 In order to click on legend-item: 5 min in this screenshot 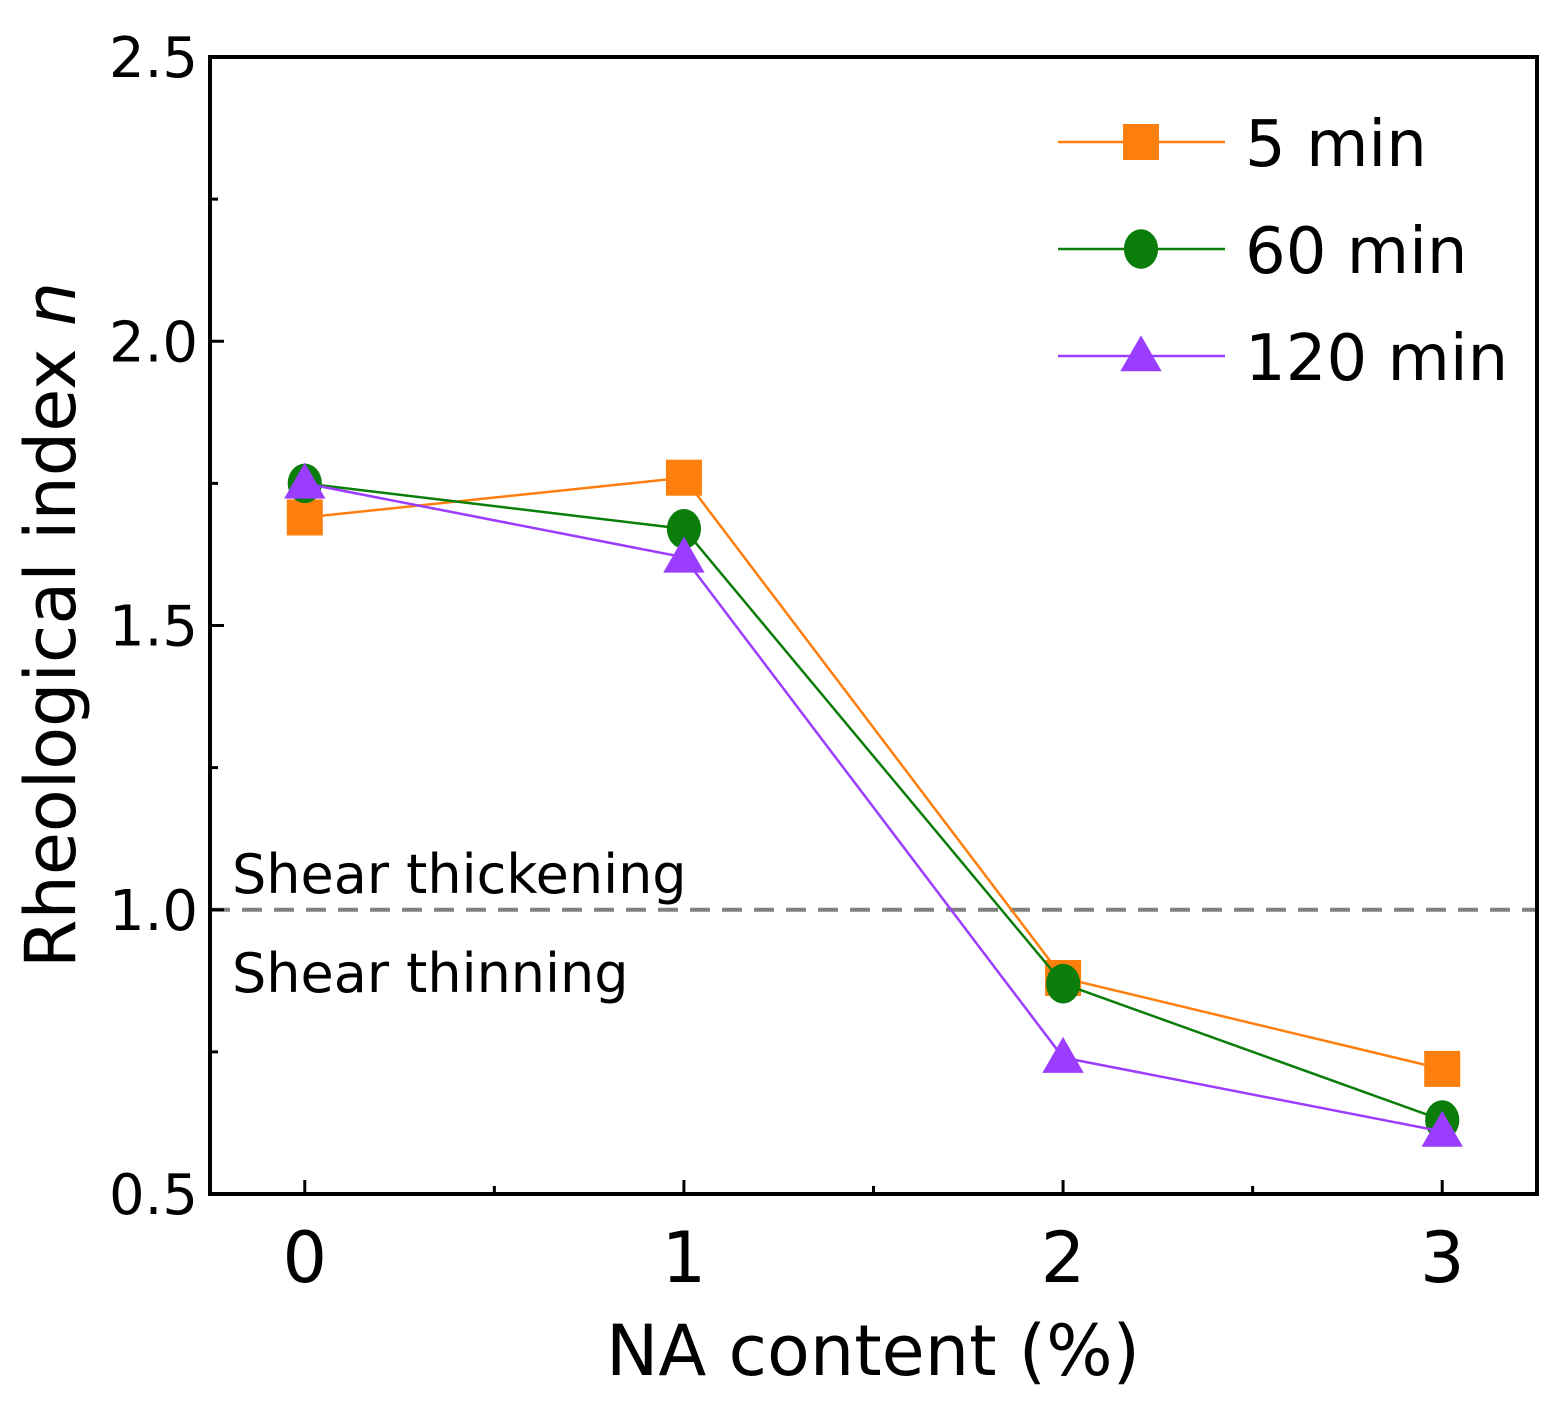, I will do `click(1242, 145)`.